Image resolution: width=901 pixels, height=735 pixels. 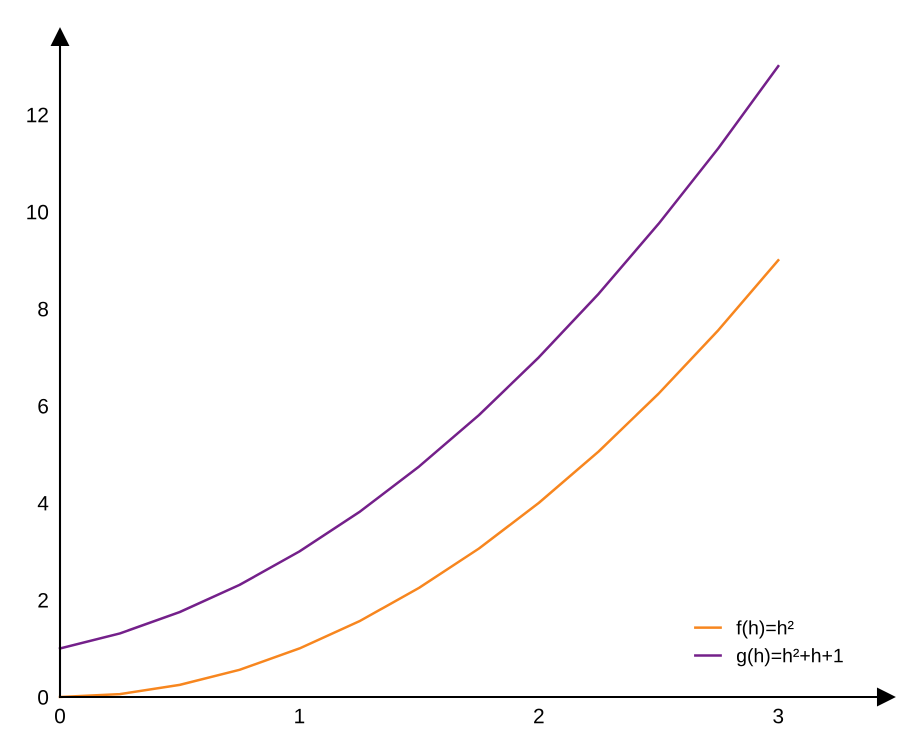 What do you see at coordinates (778, 716) in the screenshot?
I see `x-tick-label: 3` at bounding box center [778, 716].